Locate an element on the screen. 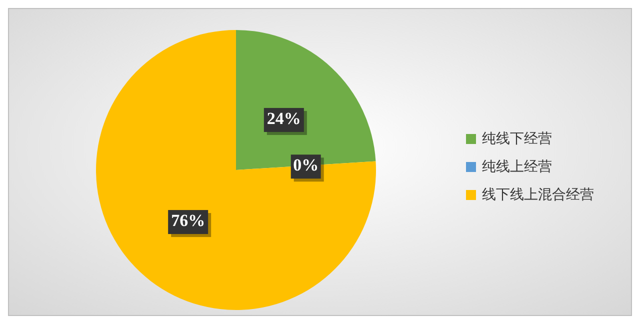  pie-slice is located at coordinates (306, 100).